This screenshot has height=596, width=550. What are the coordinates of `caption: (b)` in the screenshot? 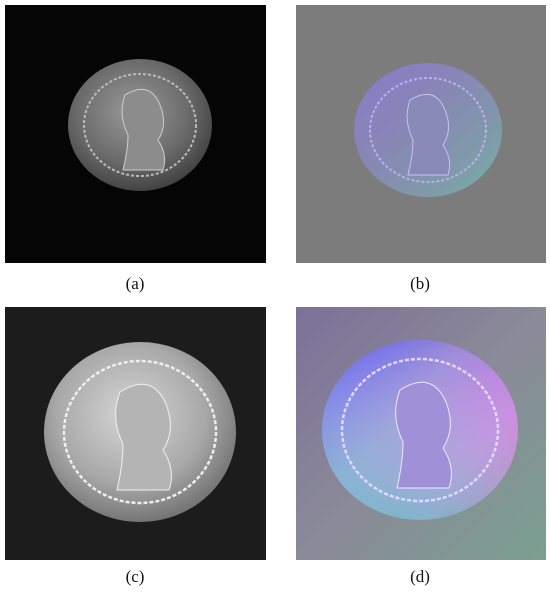 It's located at (420, 283).